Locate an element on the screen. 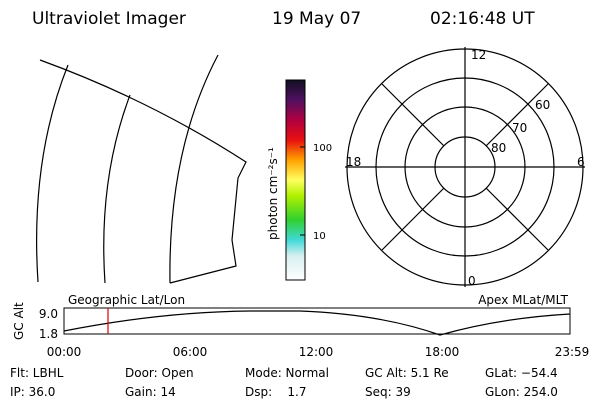 The width and height of the screenshot is (600, 400). status-field: Gain: 14 is located at coordinates (150, 392).